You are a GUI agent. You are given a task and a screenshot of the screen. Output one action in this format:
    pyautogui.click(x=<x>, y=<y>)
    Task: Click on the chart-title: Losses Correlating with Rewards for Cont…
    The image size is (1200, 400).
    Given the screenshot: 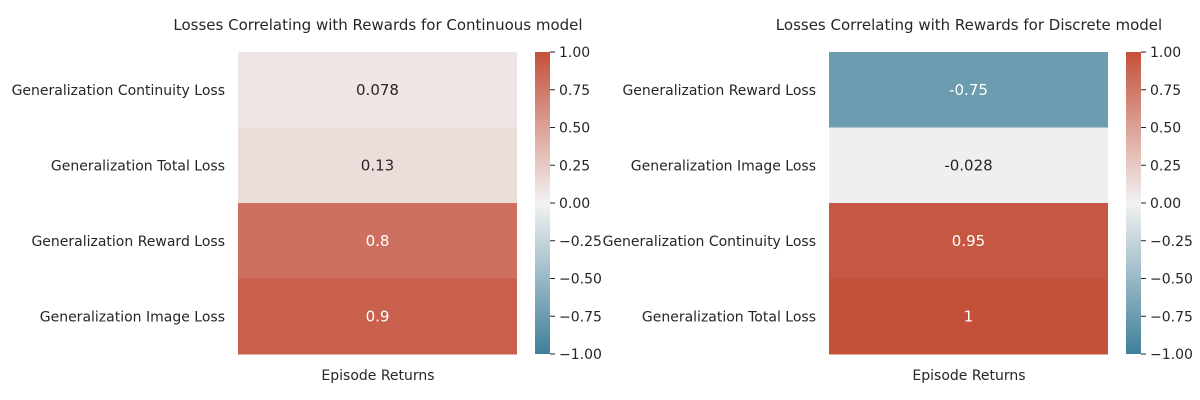 What is the action you would take?
    pyautogui.click(x=377, y=25)
    